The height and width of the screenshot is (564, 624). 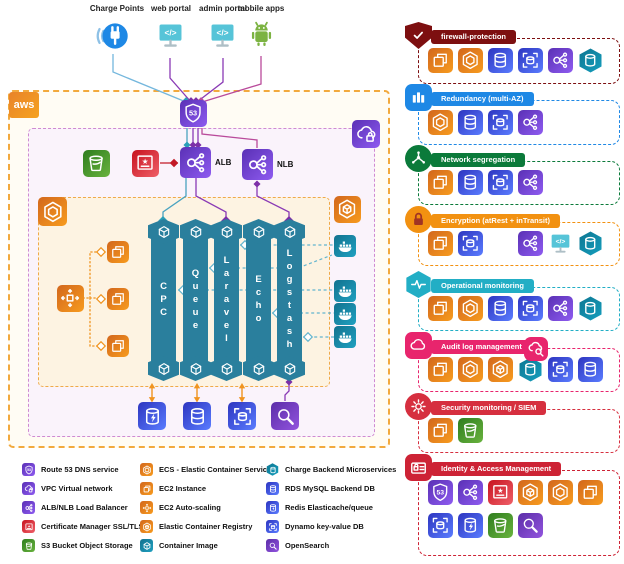 I want to click on multi-az-icon, so click(x=418, y=97).